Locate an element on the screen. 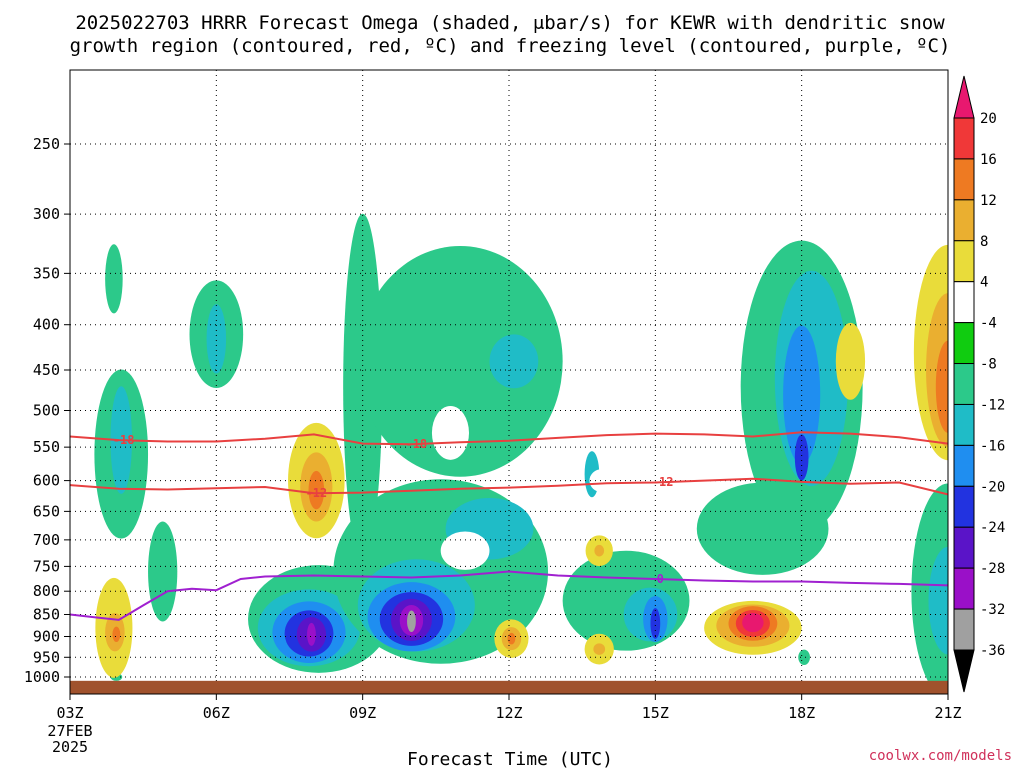 The width and height of the screenshot is (1024, 768). ground-bar is located at coordinates (509, 687).